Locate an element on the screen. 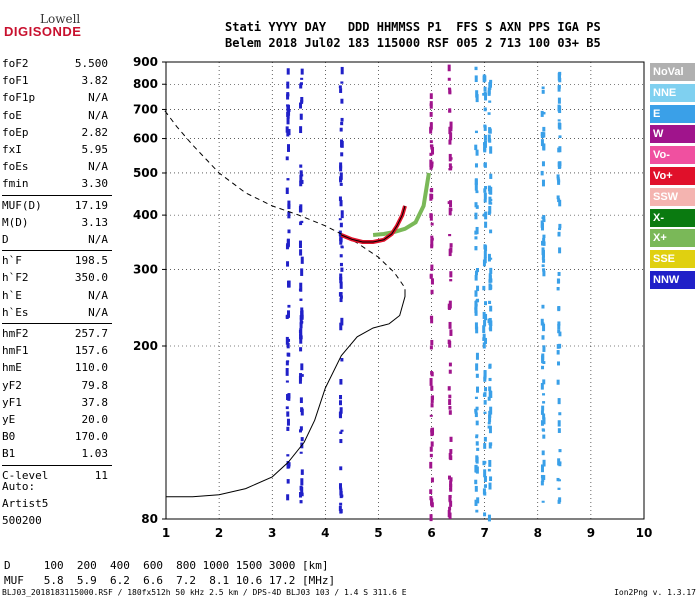  legend-item: SSW is located at coordinates (672, 196).